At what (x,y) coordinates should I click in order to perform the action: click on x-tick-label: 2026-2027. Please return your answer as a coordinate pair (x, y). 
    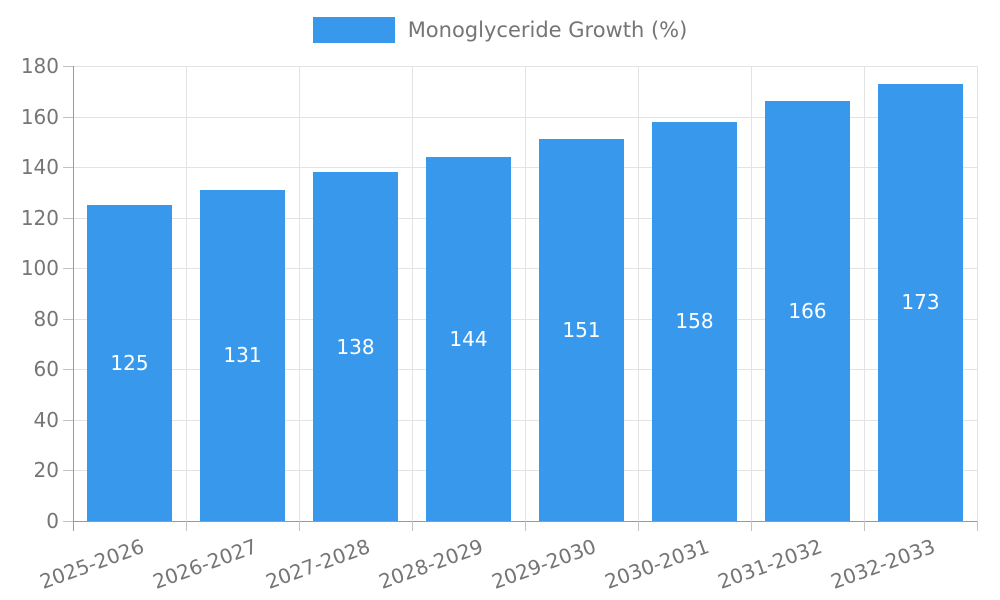
    Looking at the image, I should click on (205, 564).